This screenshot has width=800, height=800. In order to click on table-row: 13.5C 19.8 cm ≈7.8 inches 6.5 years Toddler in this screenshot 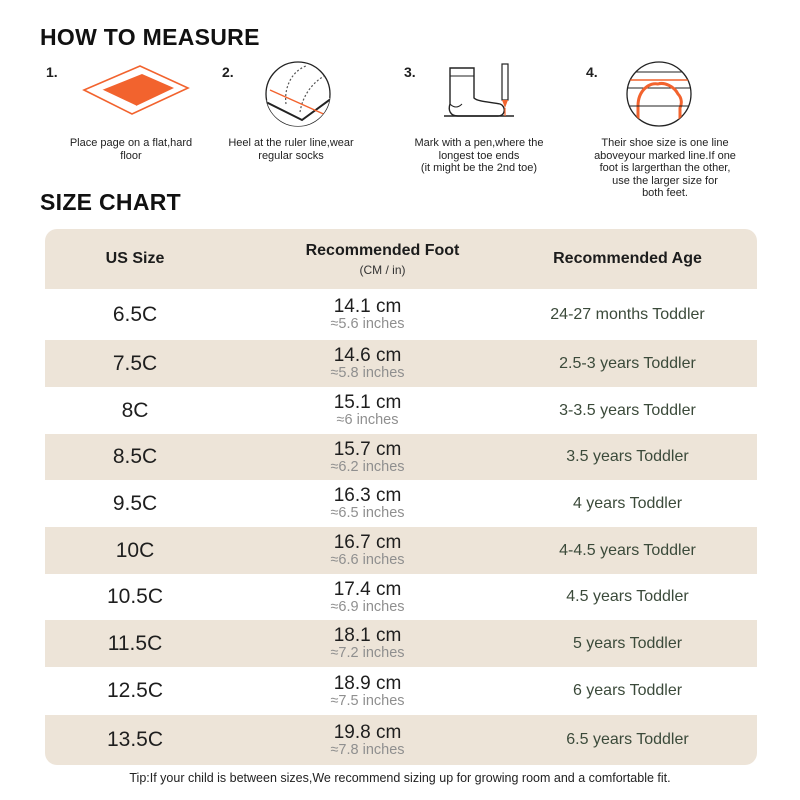, I will do `click(401, 740)`.